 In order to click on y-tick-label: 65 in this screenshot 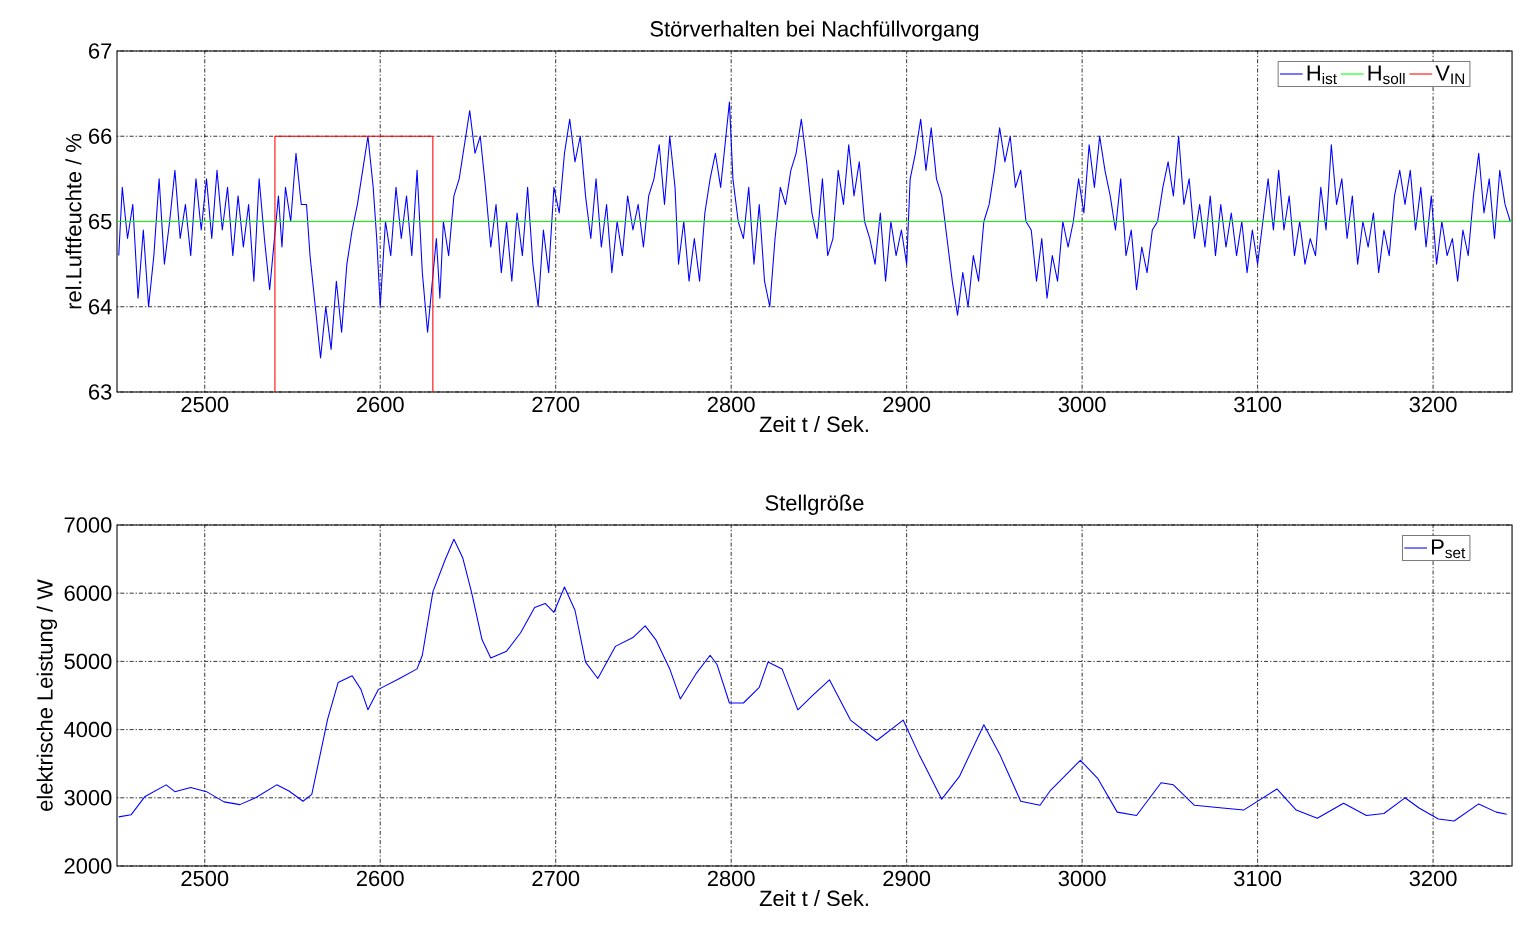, I will do `click(100, 221)`.